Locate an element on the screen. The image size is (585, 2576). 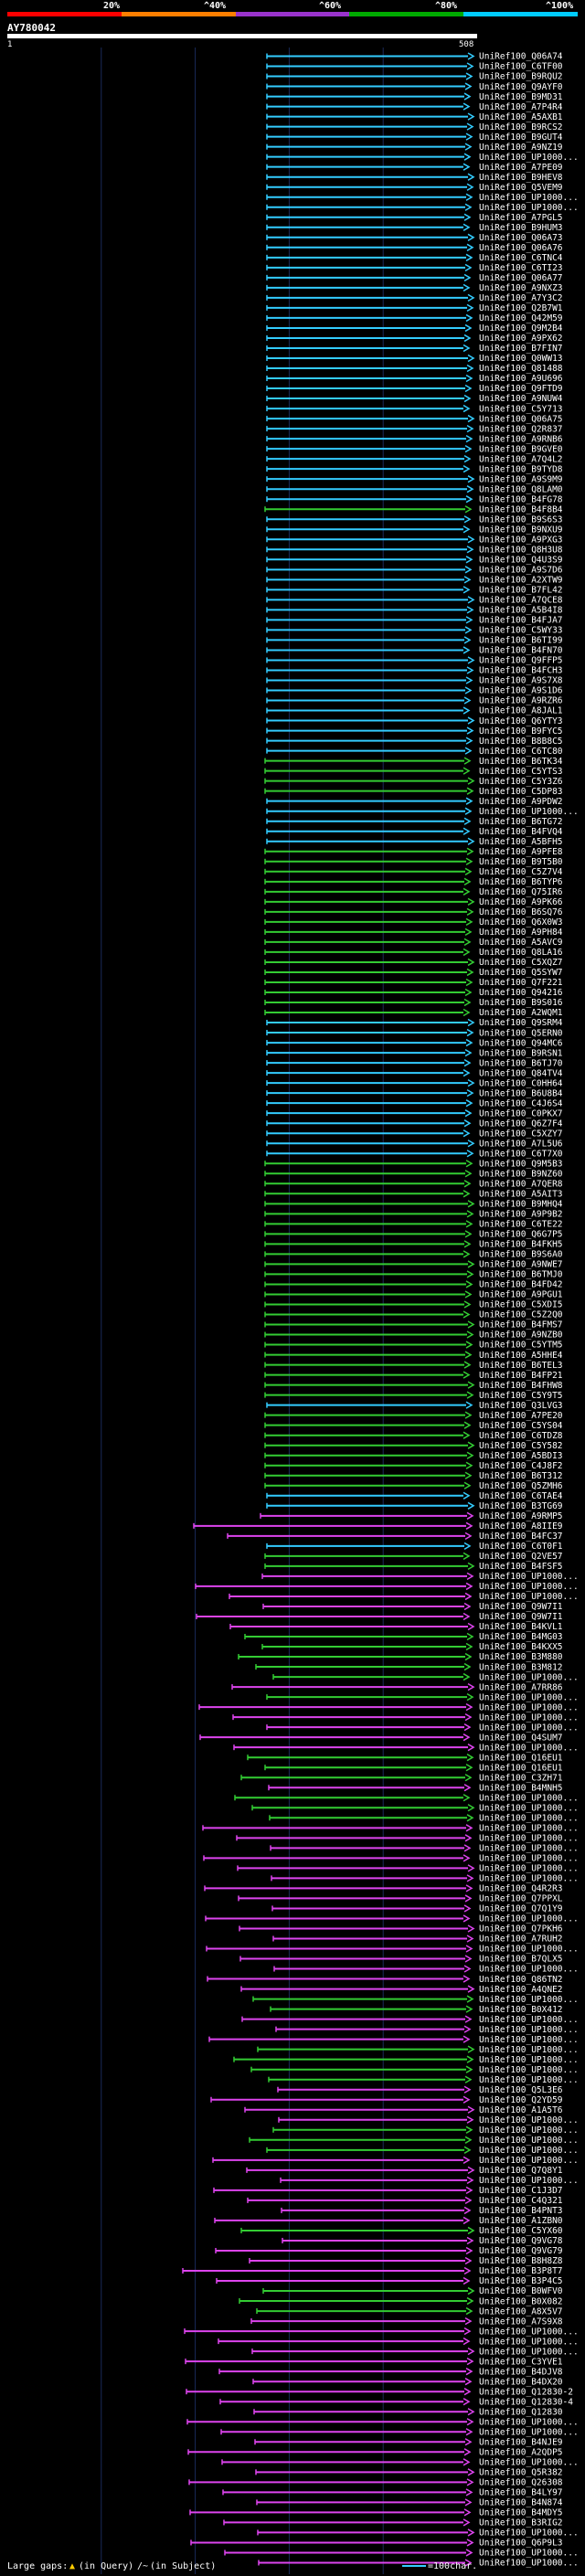
hit-row: UniRef100_B4NJE9 is located at coordinates (409, 2442).